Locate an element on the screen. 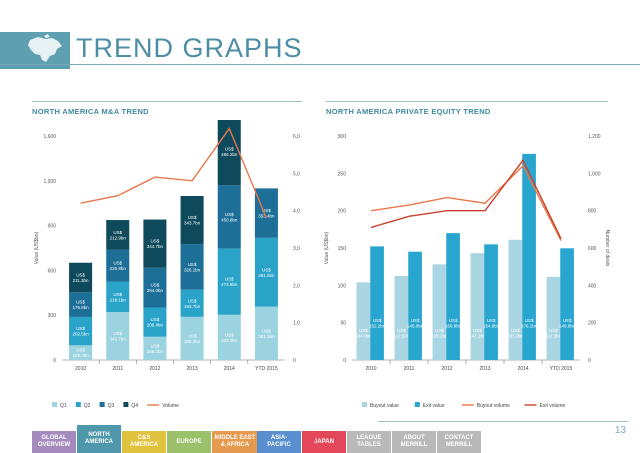  data-label: US$ 323.0bn is located at coordinates (229, 337).